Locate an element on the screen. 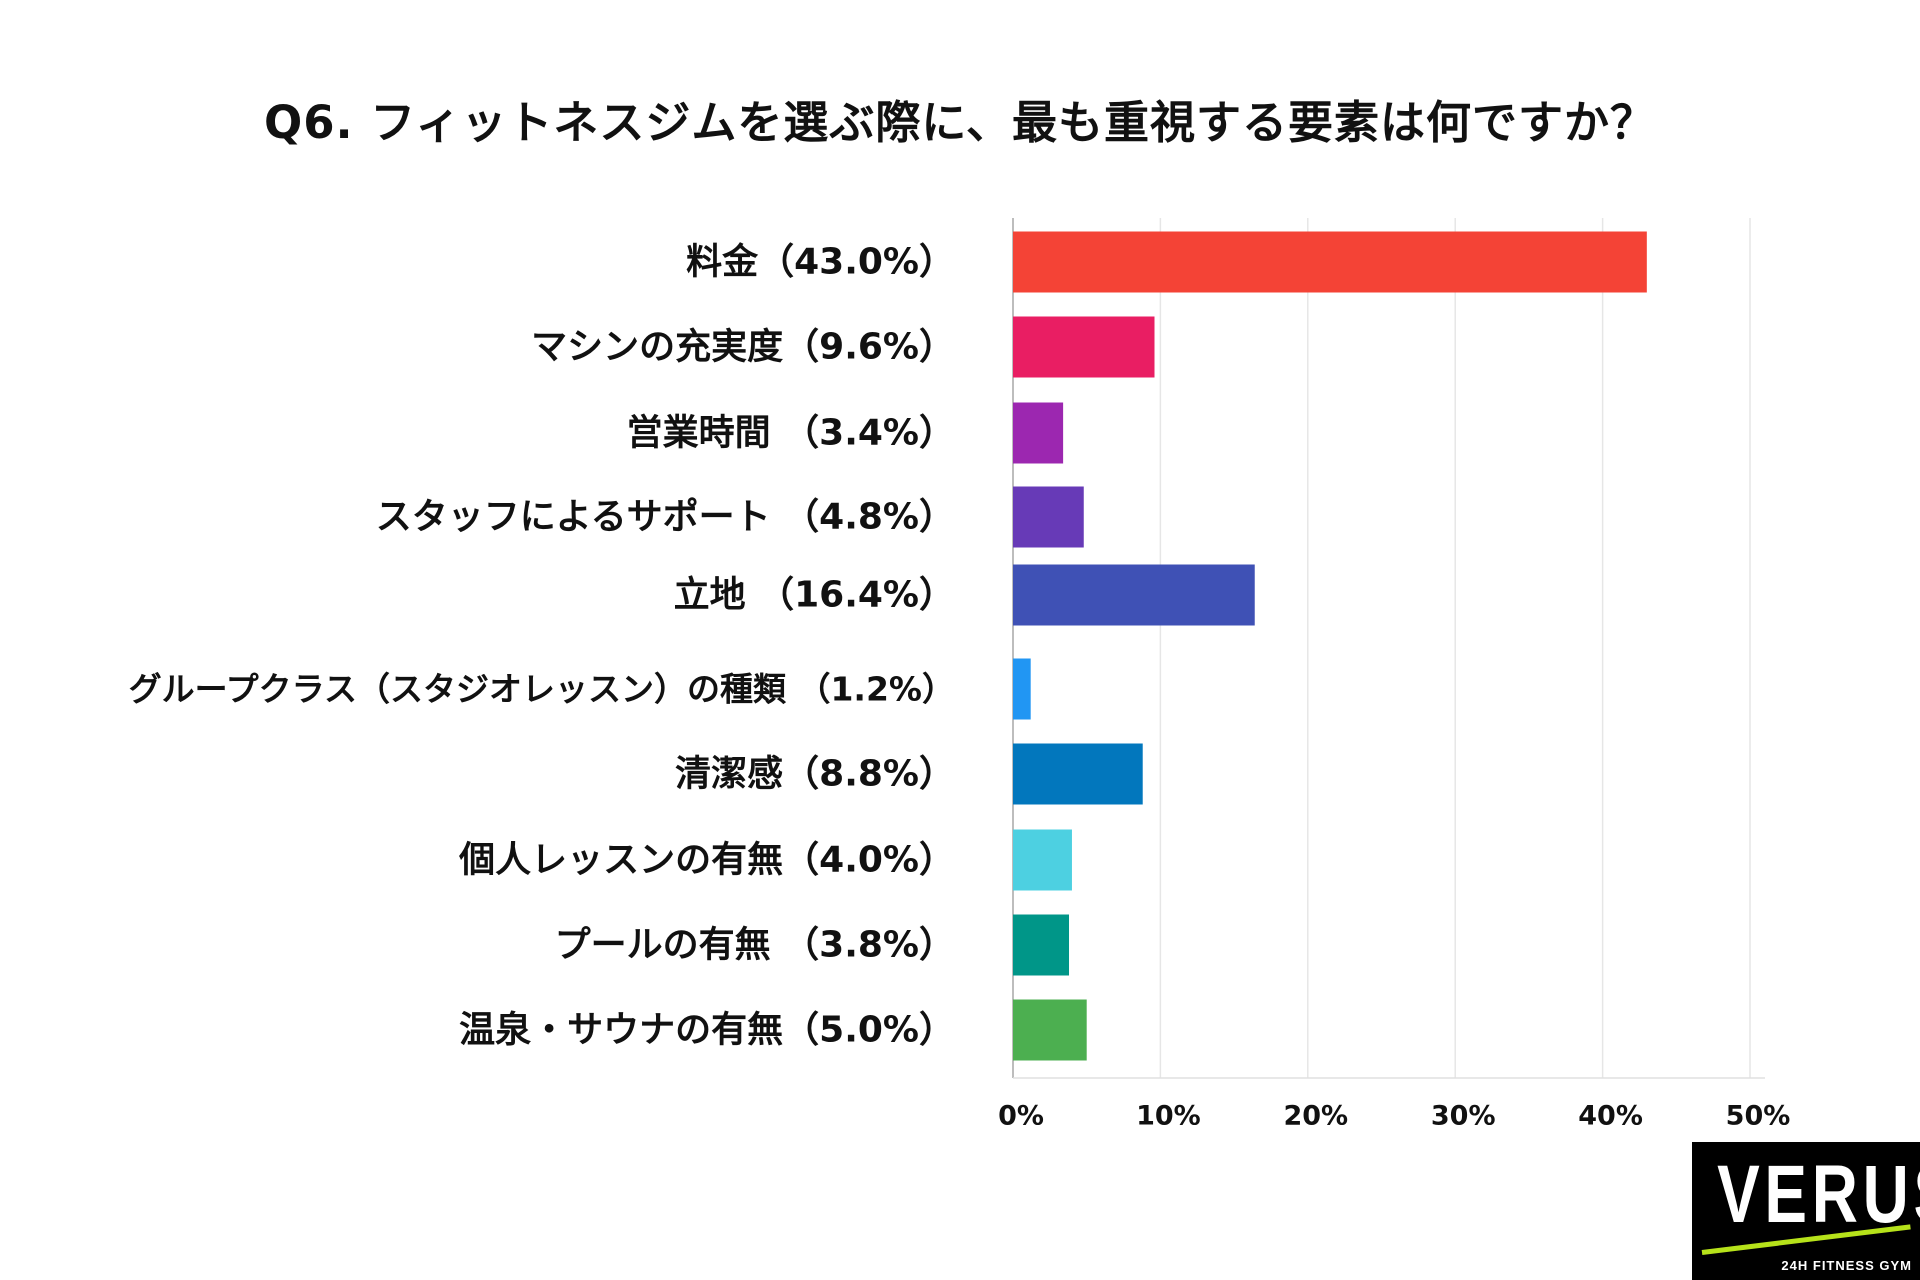 This screenshot has height=1280, width=1920. brand-name: VERUS is located at coordinates (1818, 1194).